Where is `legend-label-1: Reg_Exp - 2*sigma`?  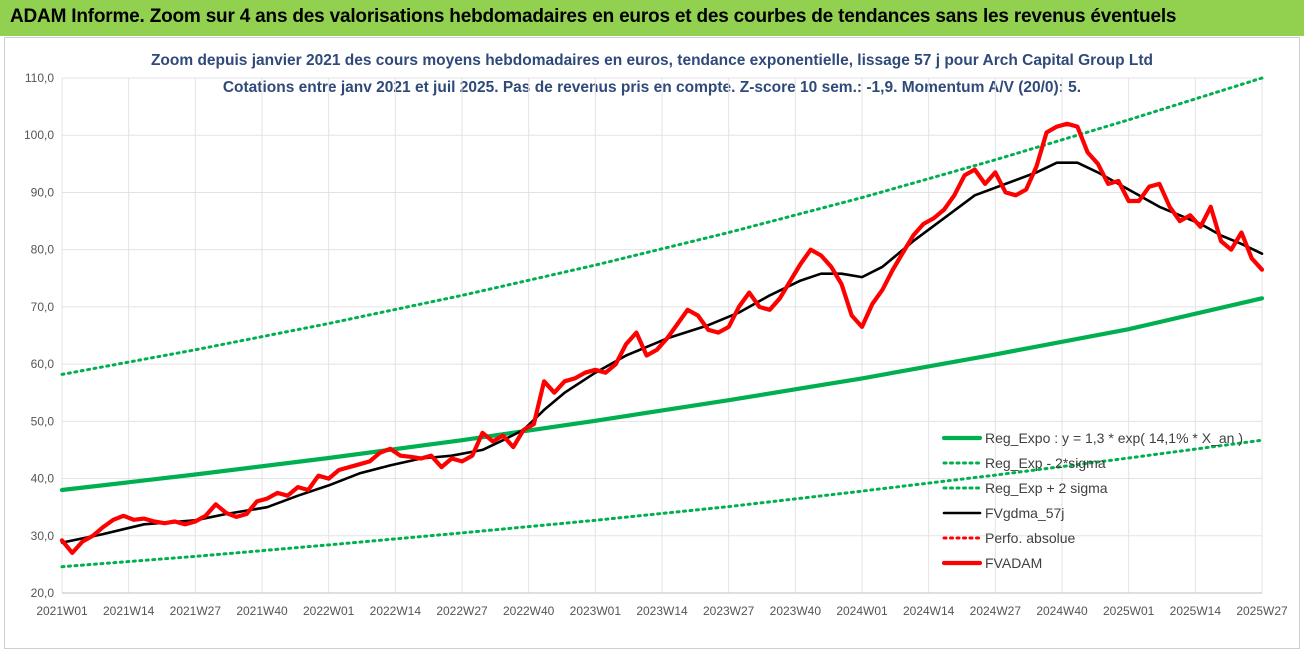 legend-label-1: Reg_Exp - 2*sigma is located at coordinates (1045, 463).